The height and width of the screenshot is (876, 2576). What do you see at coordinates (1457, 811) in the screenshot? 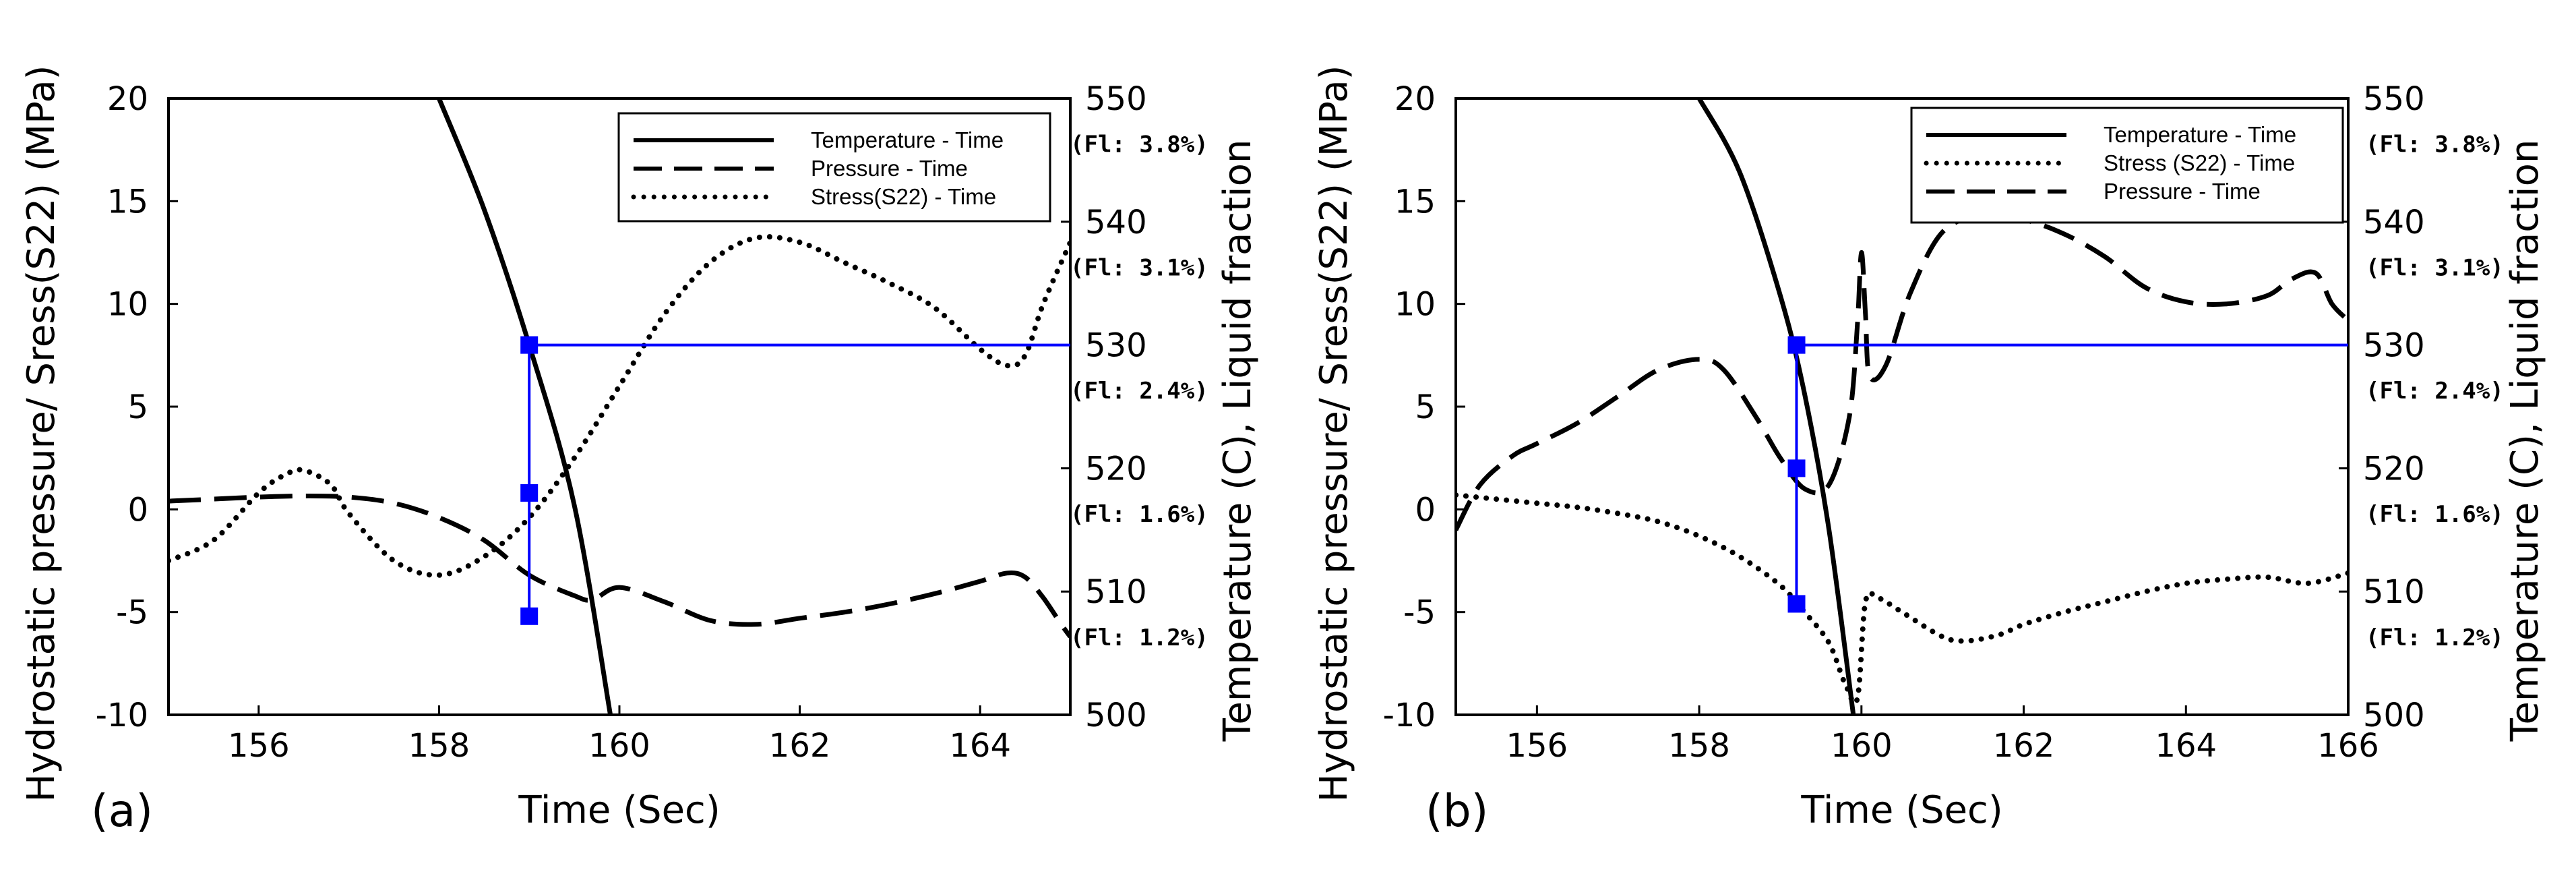
I see `panel-label: (b)` at bounding box center [1457, 811].